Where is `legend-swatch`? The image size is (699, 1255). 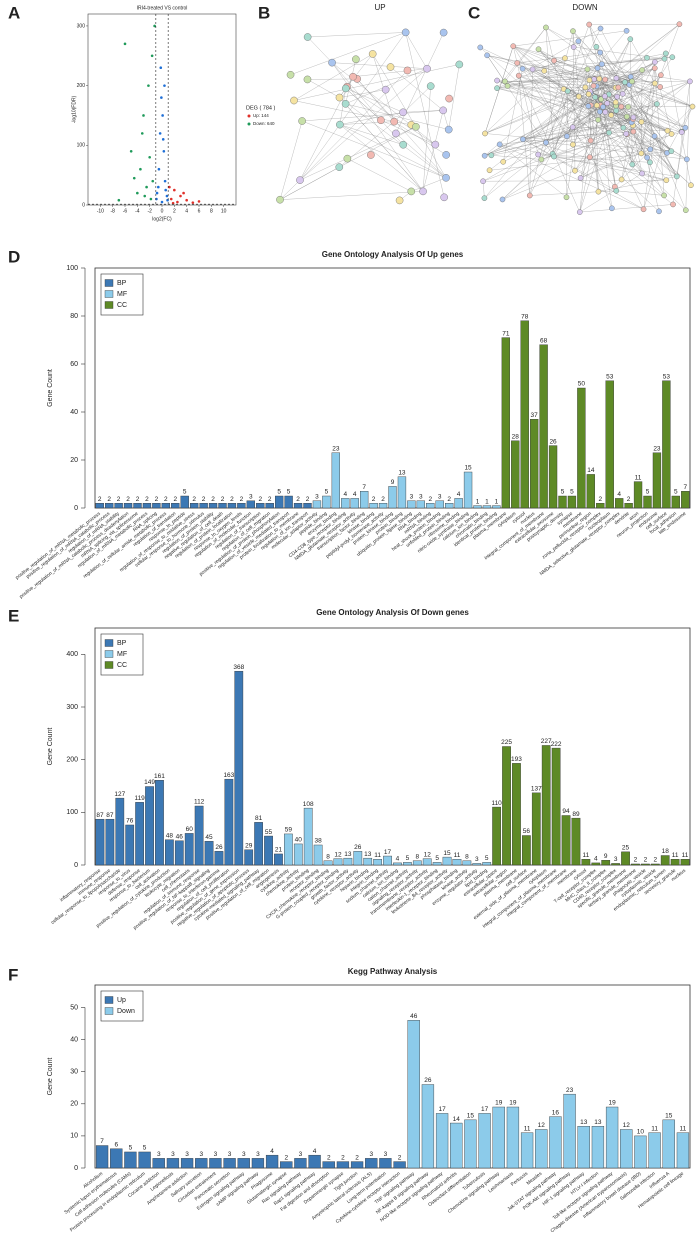 legend-swatch is located at coordinates (249, 124).